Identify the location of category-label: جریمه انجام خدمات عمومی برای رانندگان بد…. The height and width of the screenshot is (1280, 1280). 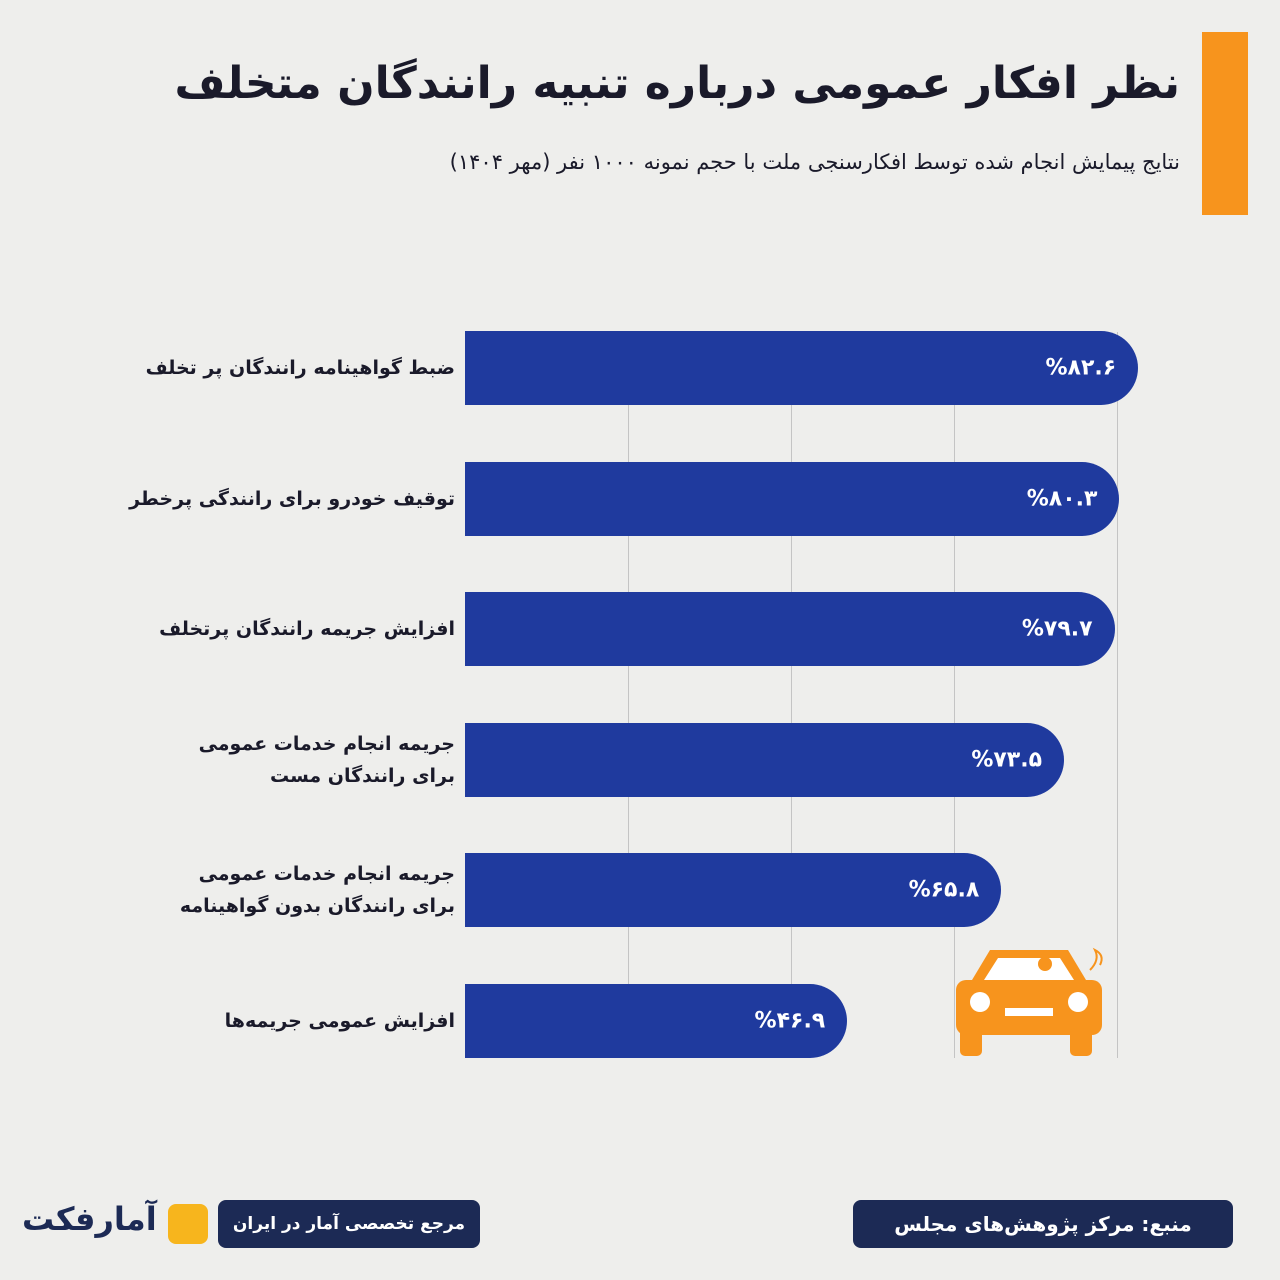
(317, 890).